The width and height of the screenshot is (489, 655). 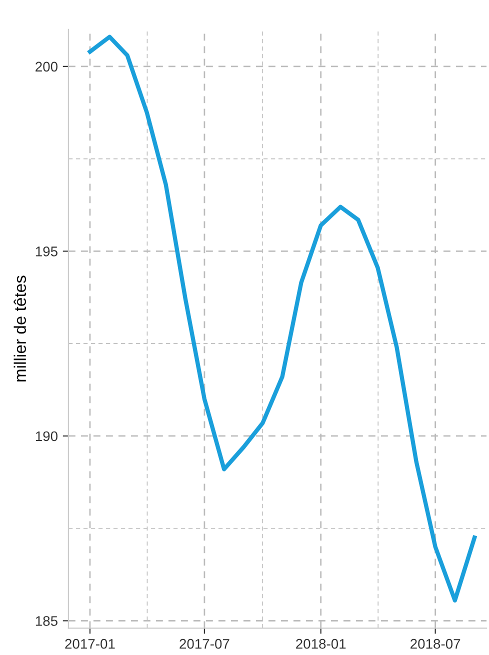 I want to click on y-axis-title: millier de têtes, so click(x=20, y=329).